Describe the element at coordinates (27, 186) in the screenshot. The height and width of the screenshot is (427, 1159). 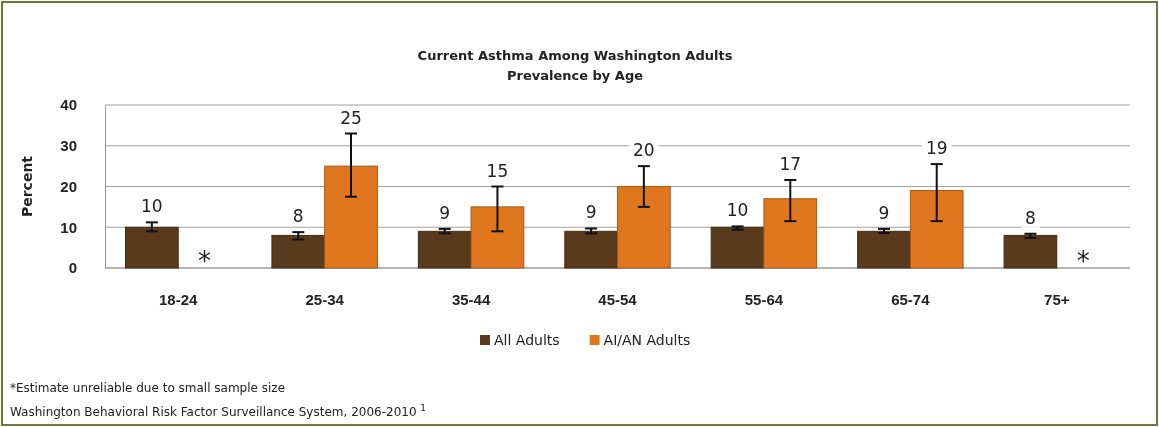
I see `y-axis-title: Percent` at that location.